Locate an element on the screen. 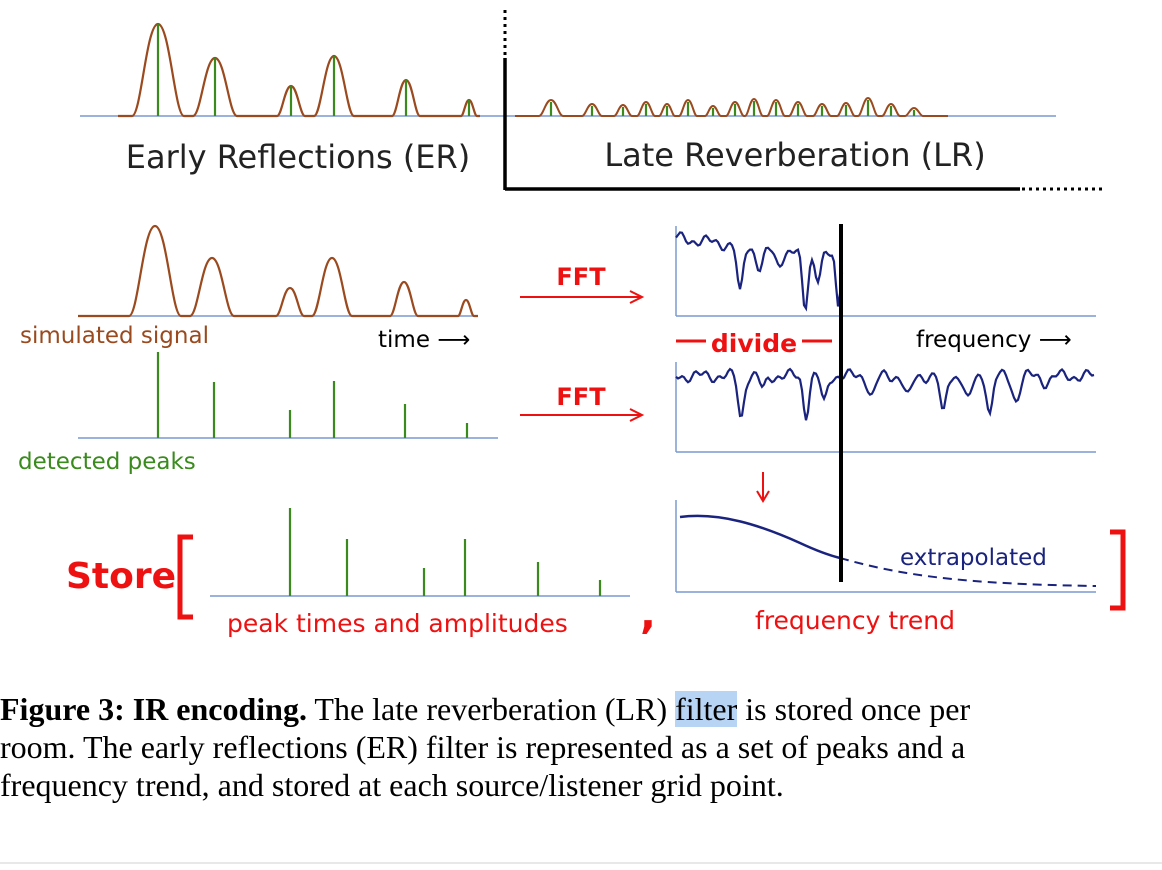 Image resolution: width=1162 pixels, height=870 pixels. spectrum1-curve is located at coordinates (759, 271).